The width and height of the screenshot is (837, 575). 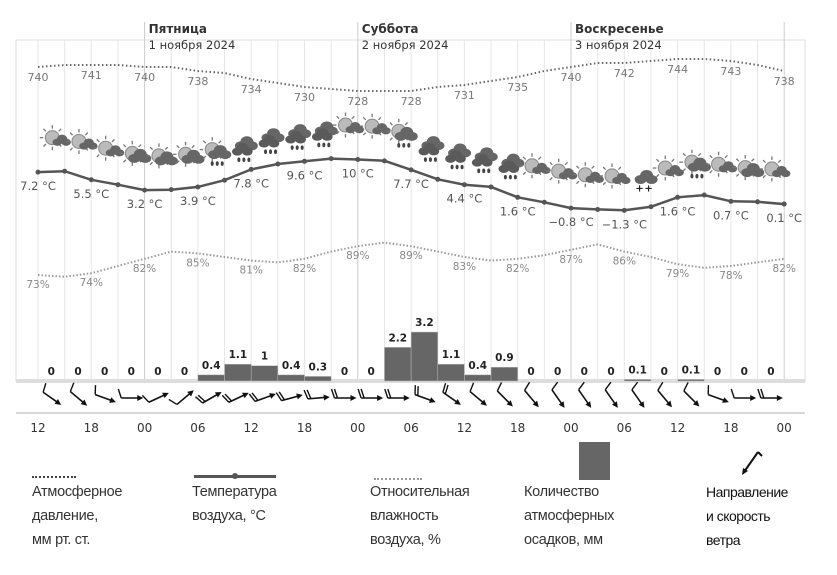 What do you see at coordinates (518, 211) in the screenshot?
I see `temperature-label: 1.6 °C` at bounding box center [518, 211].